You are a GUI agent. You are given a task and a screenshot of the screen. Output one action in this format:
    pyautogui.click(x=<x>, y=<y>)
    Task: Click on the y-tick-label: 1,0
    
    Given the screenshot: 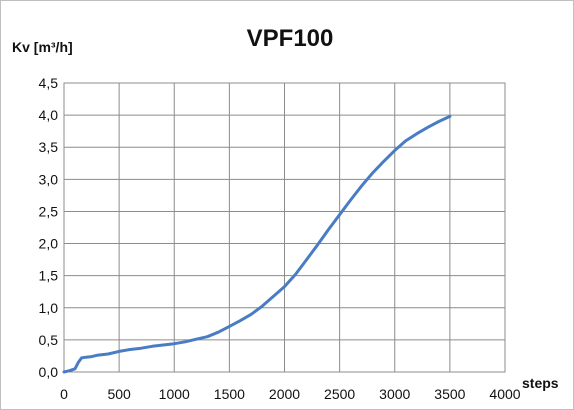 What is the action you would take?
    pyautogui.click(x=49, y=308)
    